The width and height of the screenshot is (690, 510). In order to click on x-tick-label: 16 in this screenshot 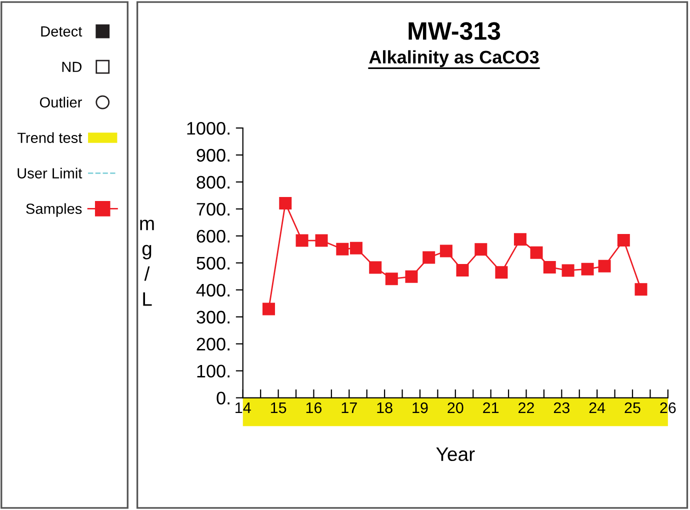, I will do `click(314, 408)`.